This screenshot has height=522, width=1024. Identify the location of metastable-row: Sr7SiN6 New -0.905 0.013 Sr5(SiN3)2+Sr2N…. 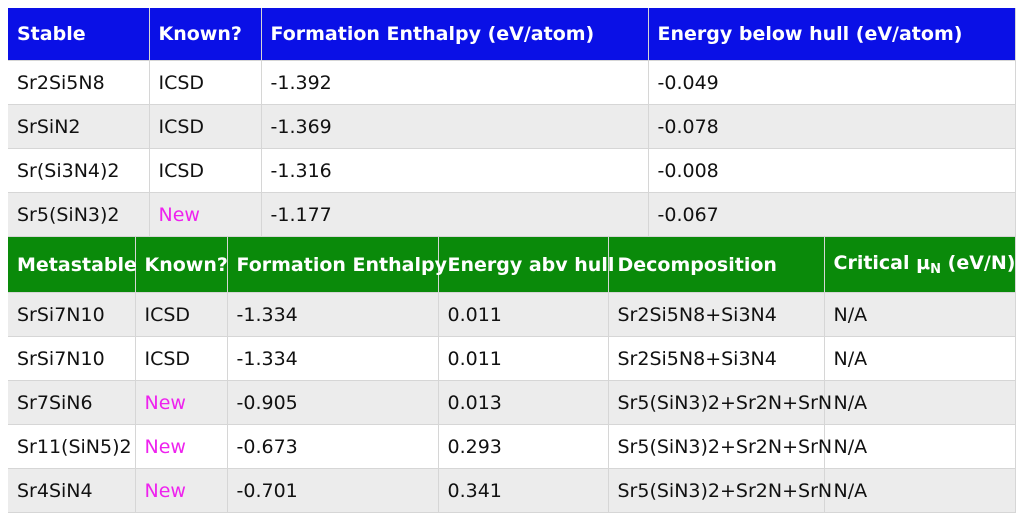
(512, 402).